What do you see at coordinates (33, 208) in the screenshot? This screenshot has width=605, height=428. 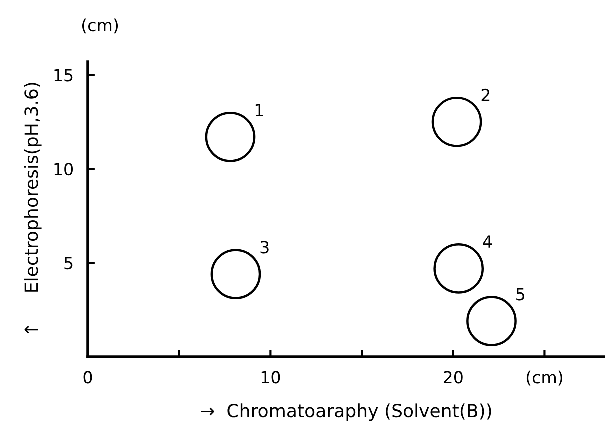 I see `y-axis-title: ↑ Electrophoresis(pH,3.6)` at bounding box center [33, 208].